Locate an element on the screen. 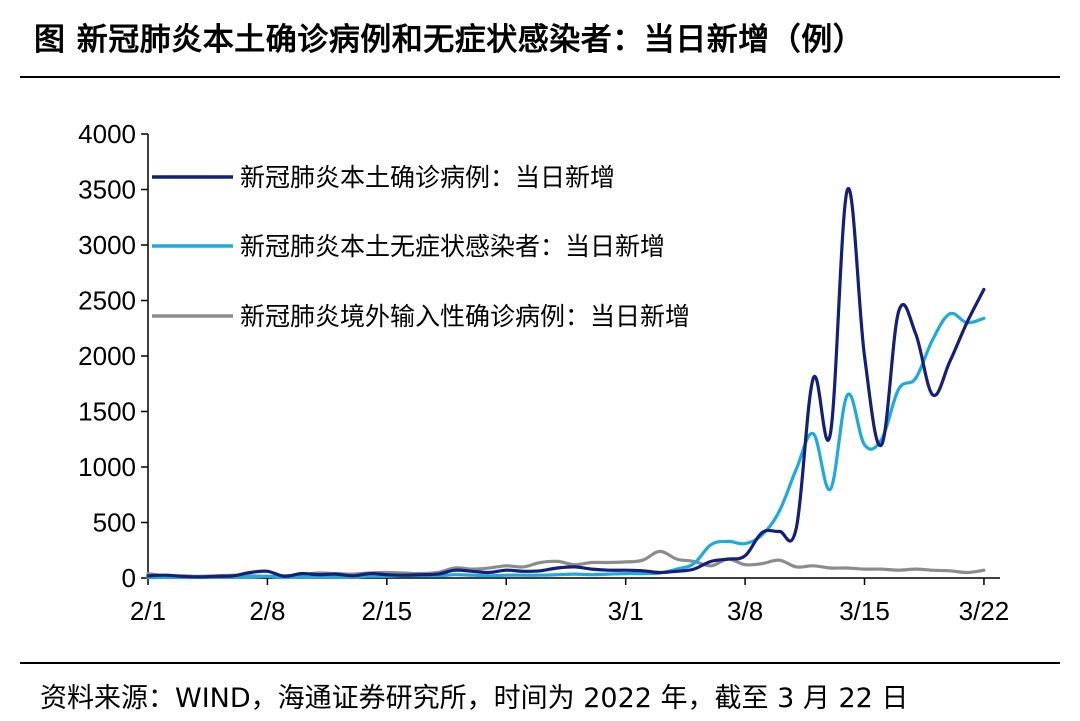 The height and width of the screenshot is (721, 1080). legend-item-local-asymptomatic-label: 新冠肺炎本土无症状感染者：当日新增 is located at coordinates (452, 246).